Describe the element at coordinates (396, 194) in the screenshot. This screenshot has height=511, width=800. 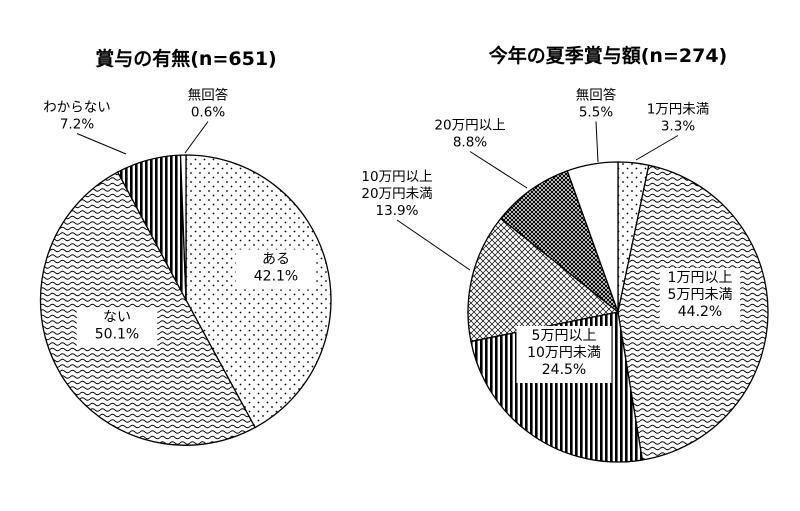
I see `slice-category-label: 20万円未満` at that location.